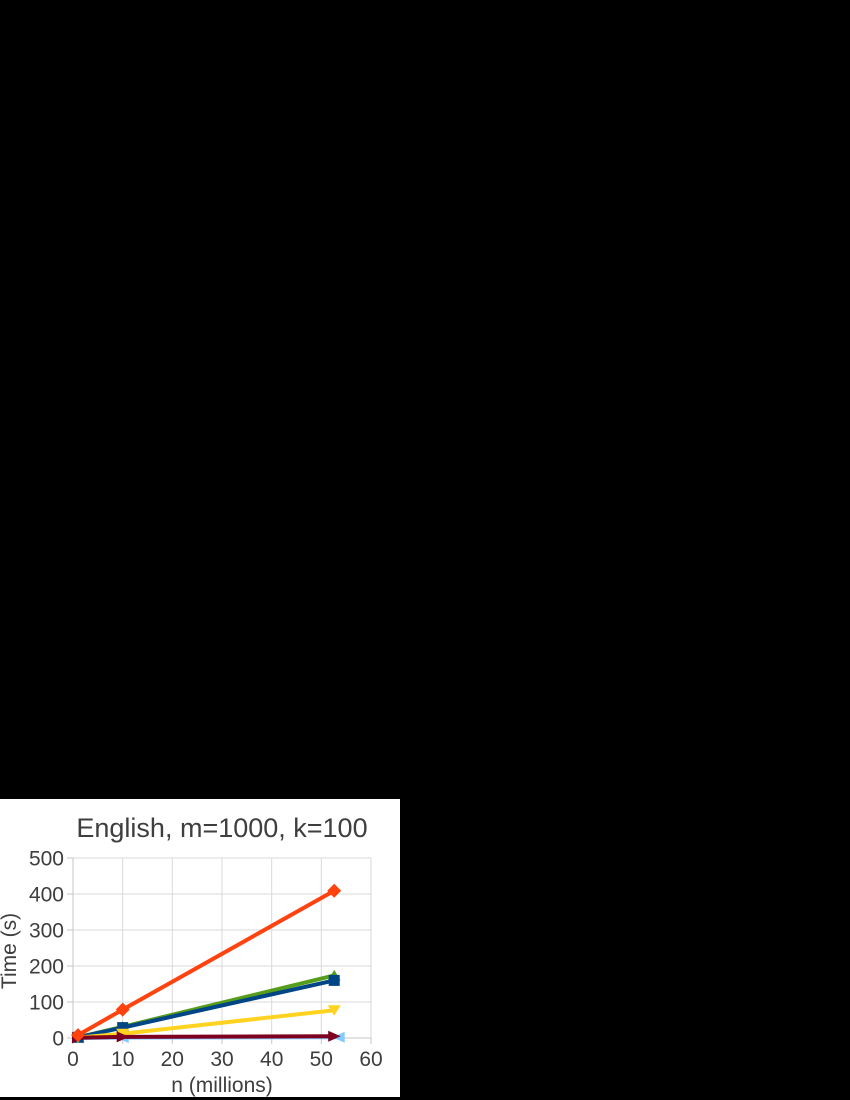 This screenshot has width=850, height=1100. Describe the element at coordinates (46, 931) in the screenshot. I see `y-tick-label: 300` at that location.